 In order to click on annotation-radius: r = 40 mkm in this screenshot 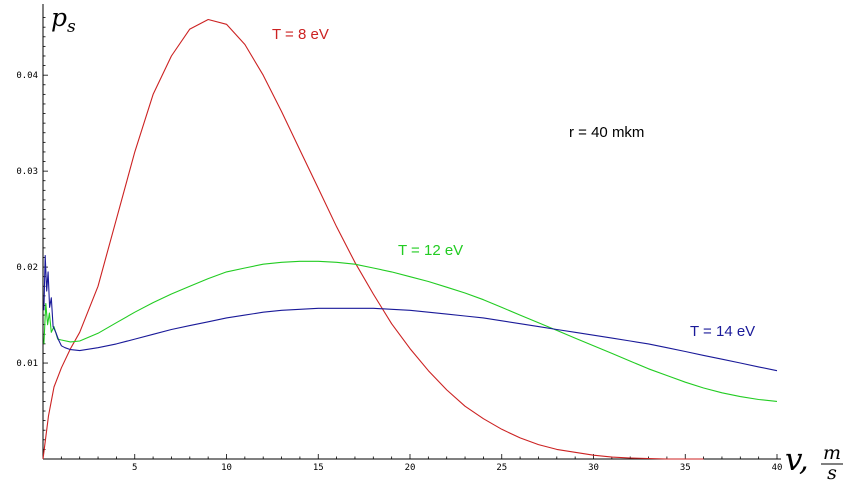, I will do `click(606, 132)`.